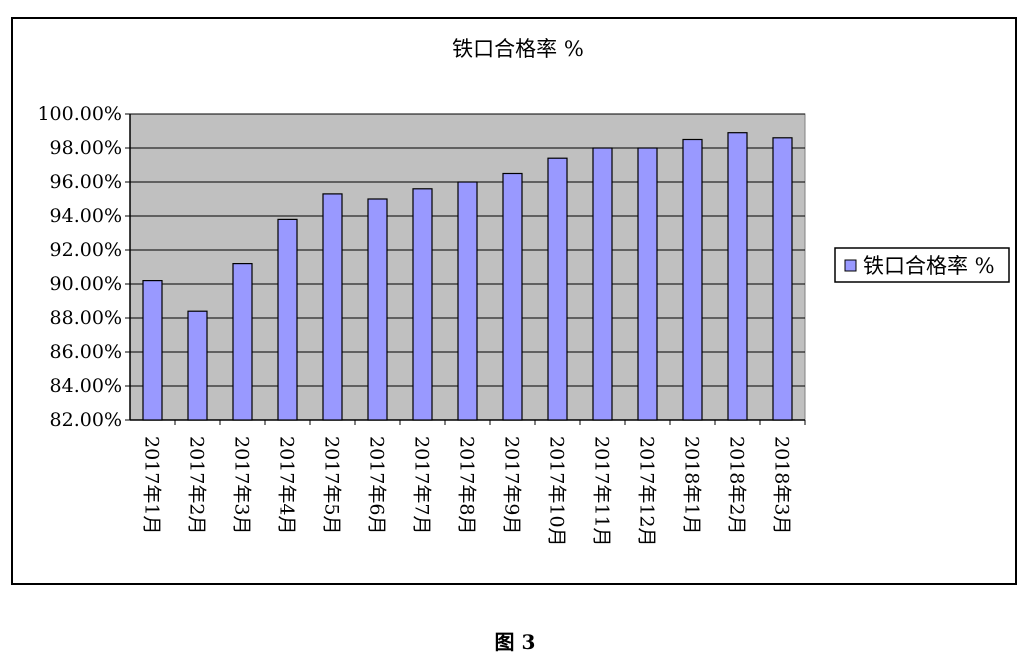  Describe the element at coordinates (79, 114) in the screenshot. I see `y-tick-label: 100.00%` at that location.